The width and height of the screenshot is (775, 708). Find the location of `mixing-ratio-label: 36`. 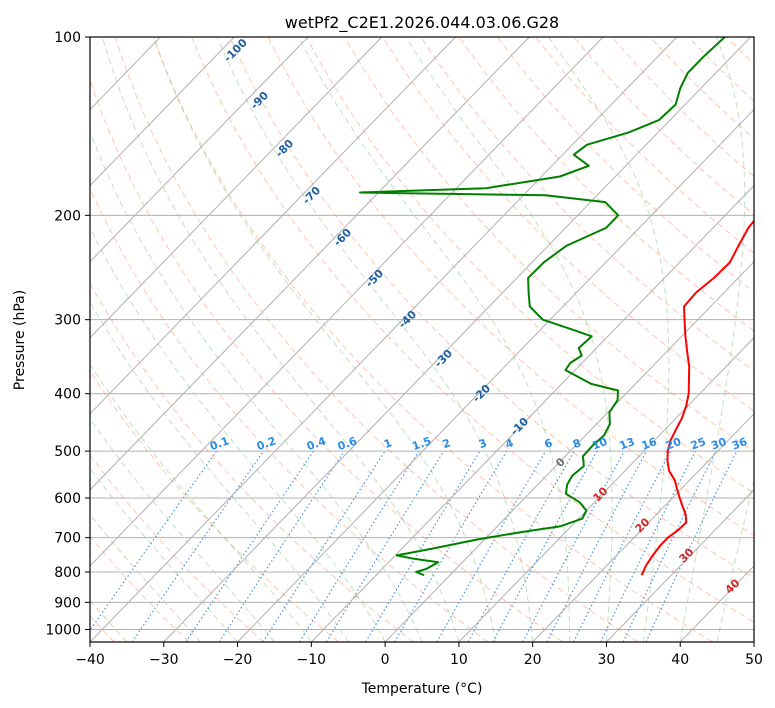

mixing-ratio-label: 36 is located at coordinates (739, 444).